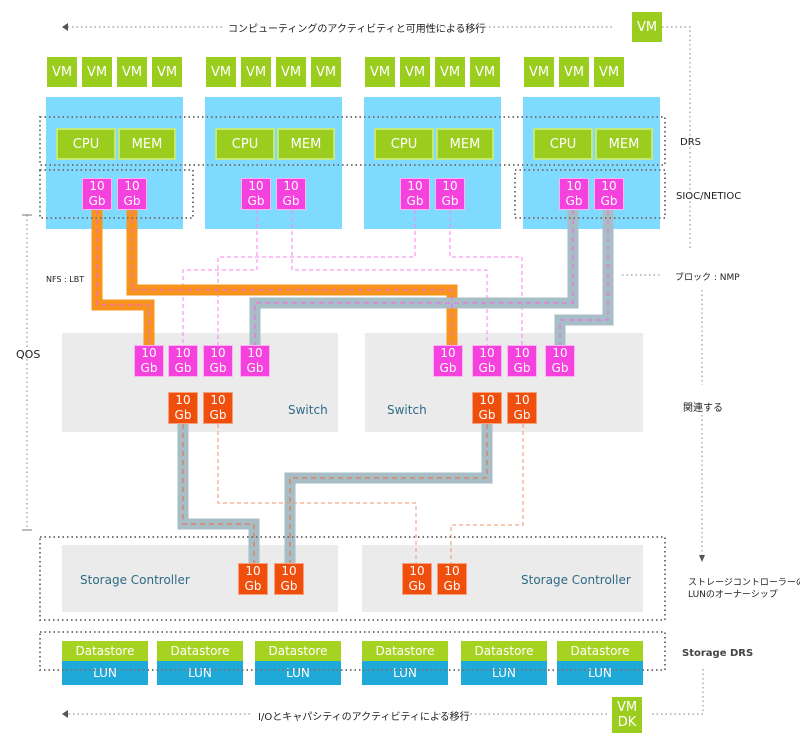  Describe the element at coordinates (624, 144) in the screenshot. I see `mem-box: MEM` at that location.